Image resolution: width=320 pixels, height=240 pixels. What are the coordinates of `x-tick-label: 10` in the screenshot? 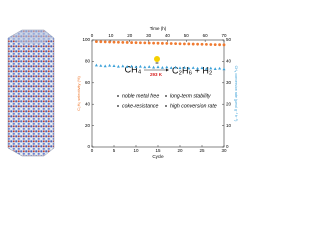 It's located at (136, 150).